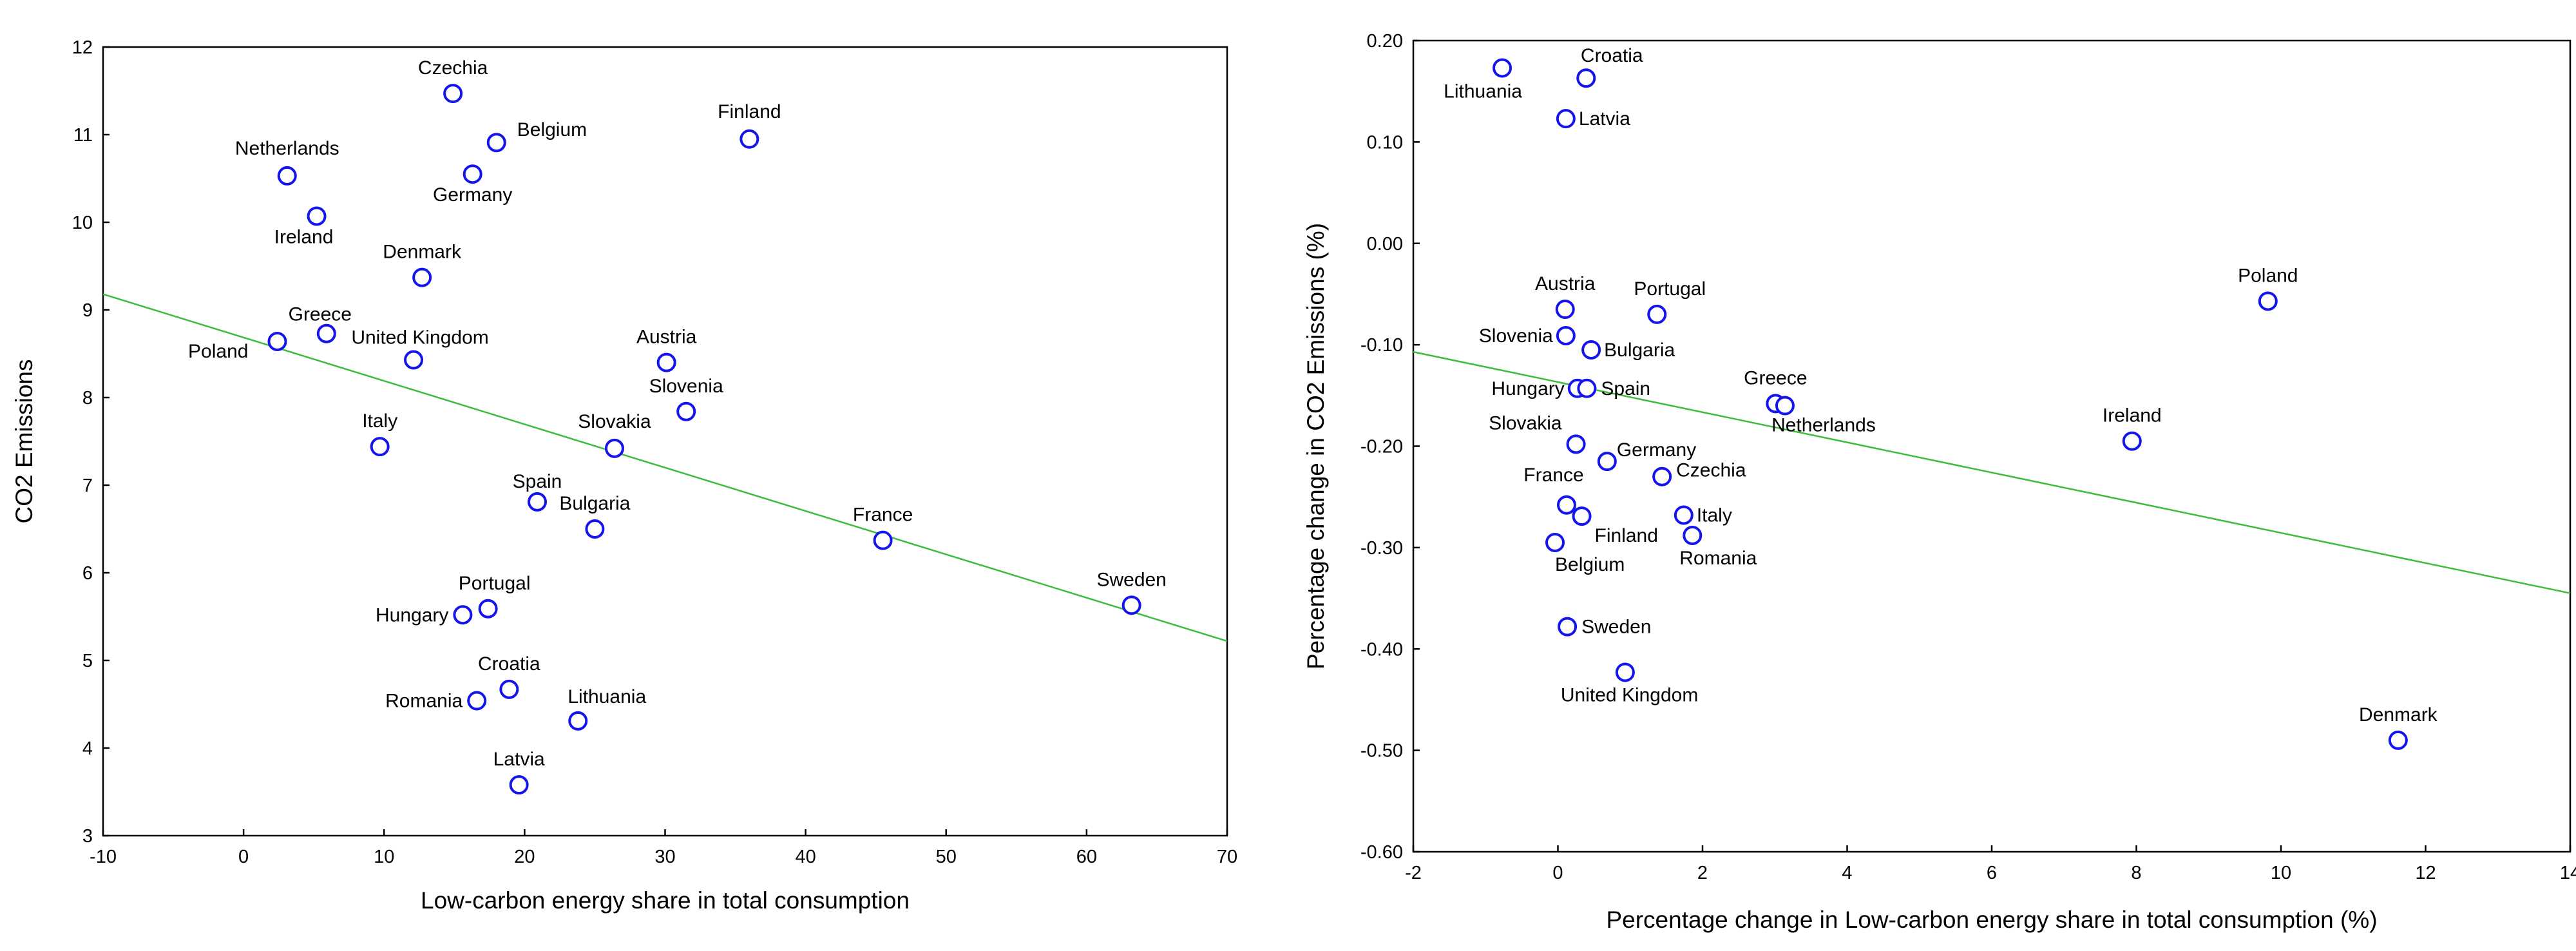 This screenshot has height=951, width=2576. Describe the element at coordinates (424, 701) in the screenshot. I see `point-label: Romania` at that location.